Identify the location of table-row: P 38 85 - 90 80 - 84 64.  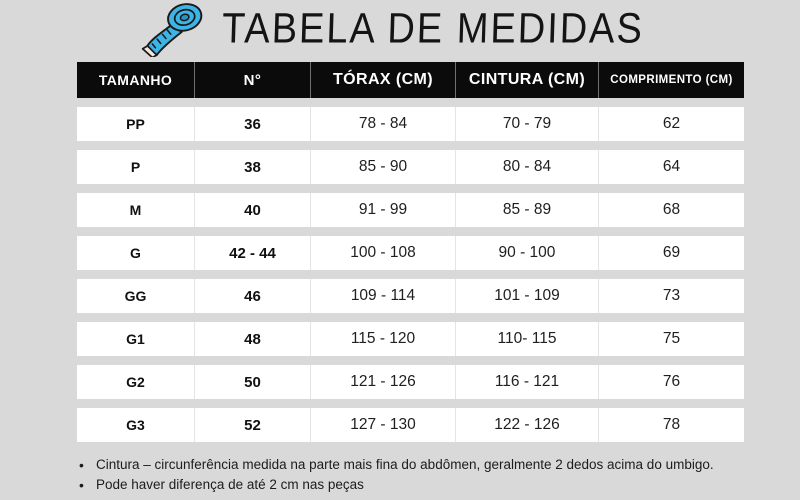
(410, 167).